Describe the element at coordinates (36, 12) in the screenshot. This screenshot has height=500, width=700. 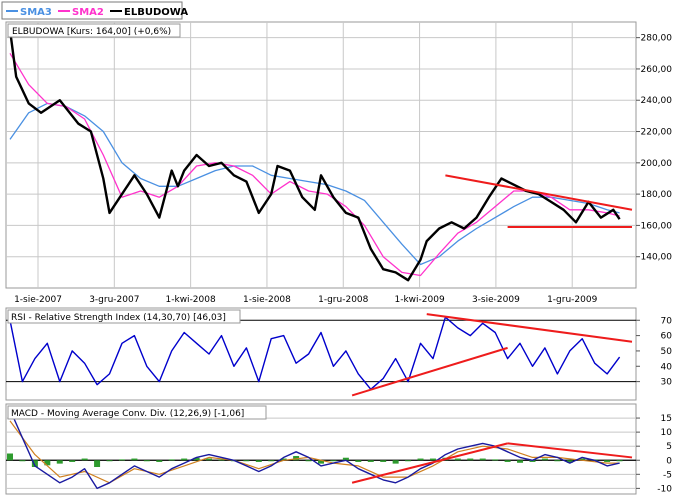
I see `legend-label-sma3: SMA3` at that location.